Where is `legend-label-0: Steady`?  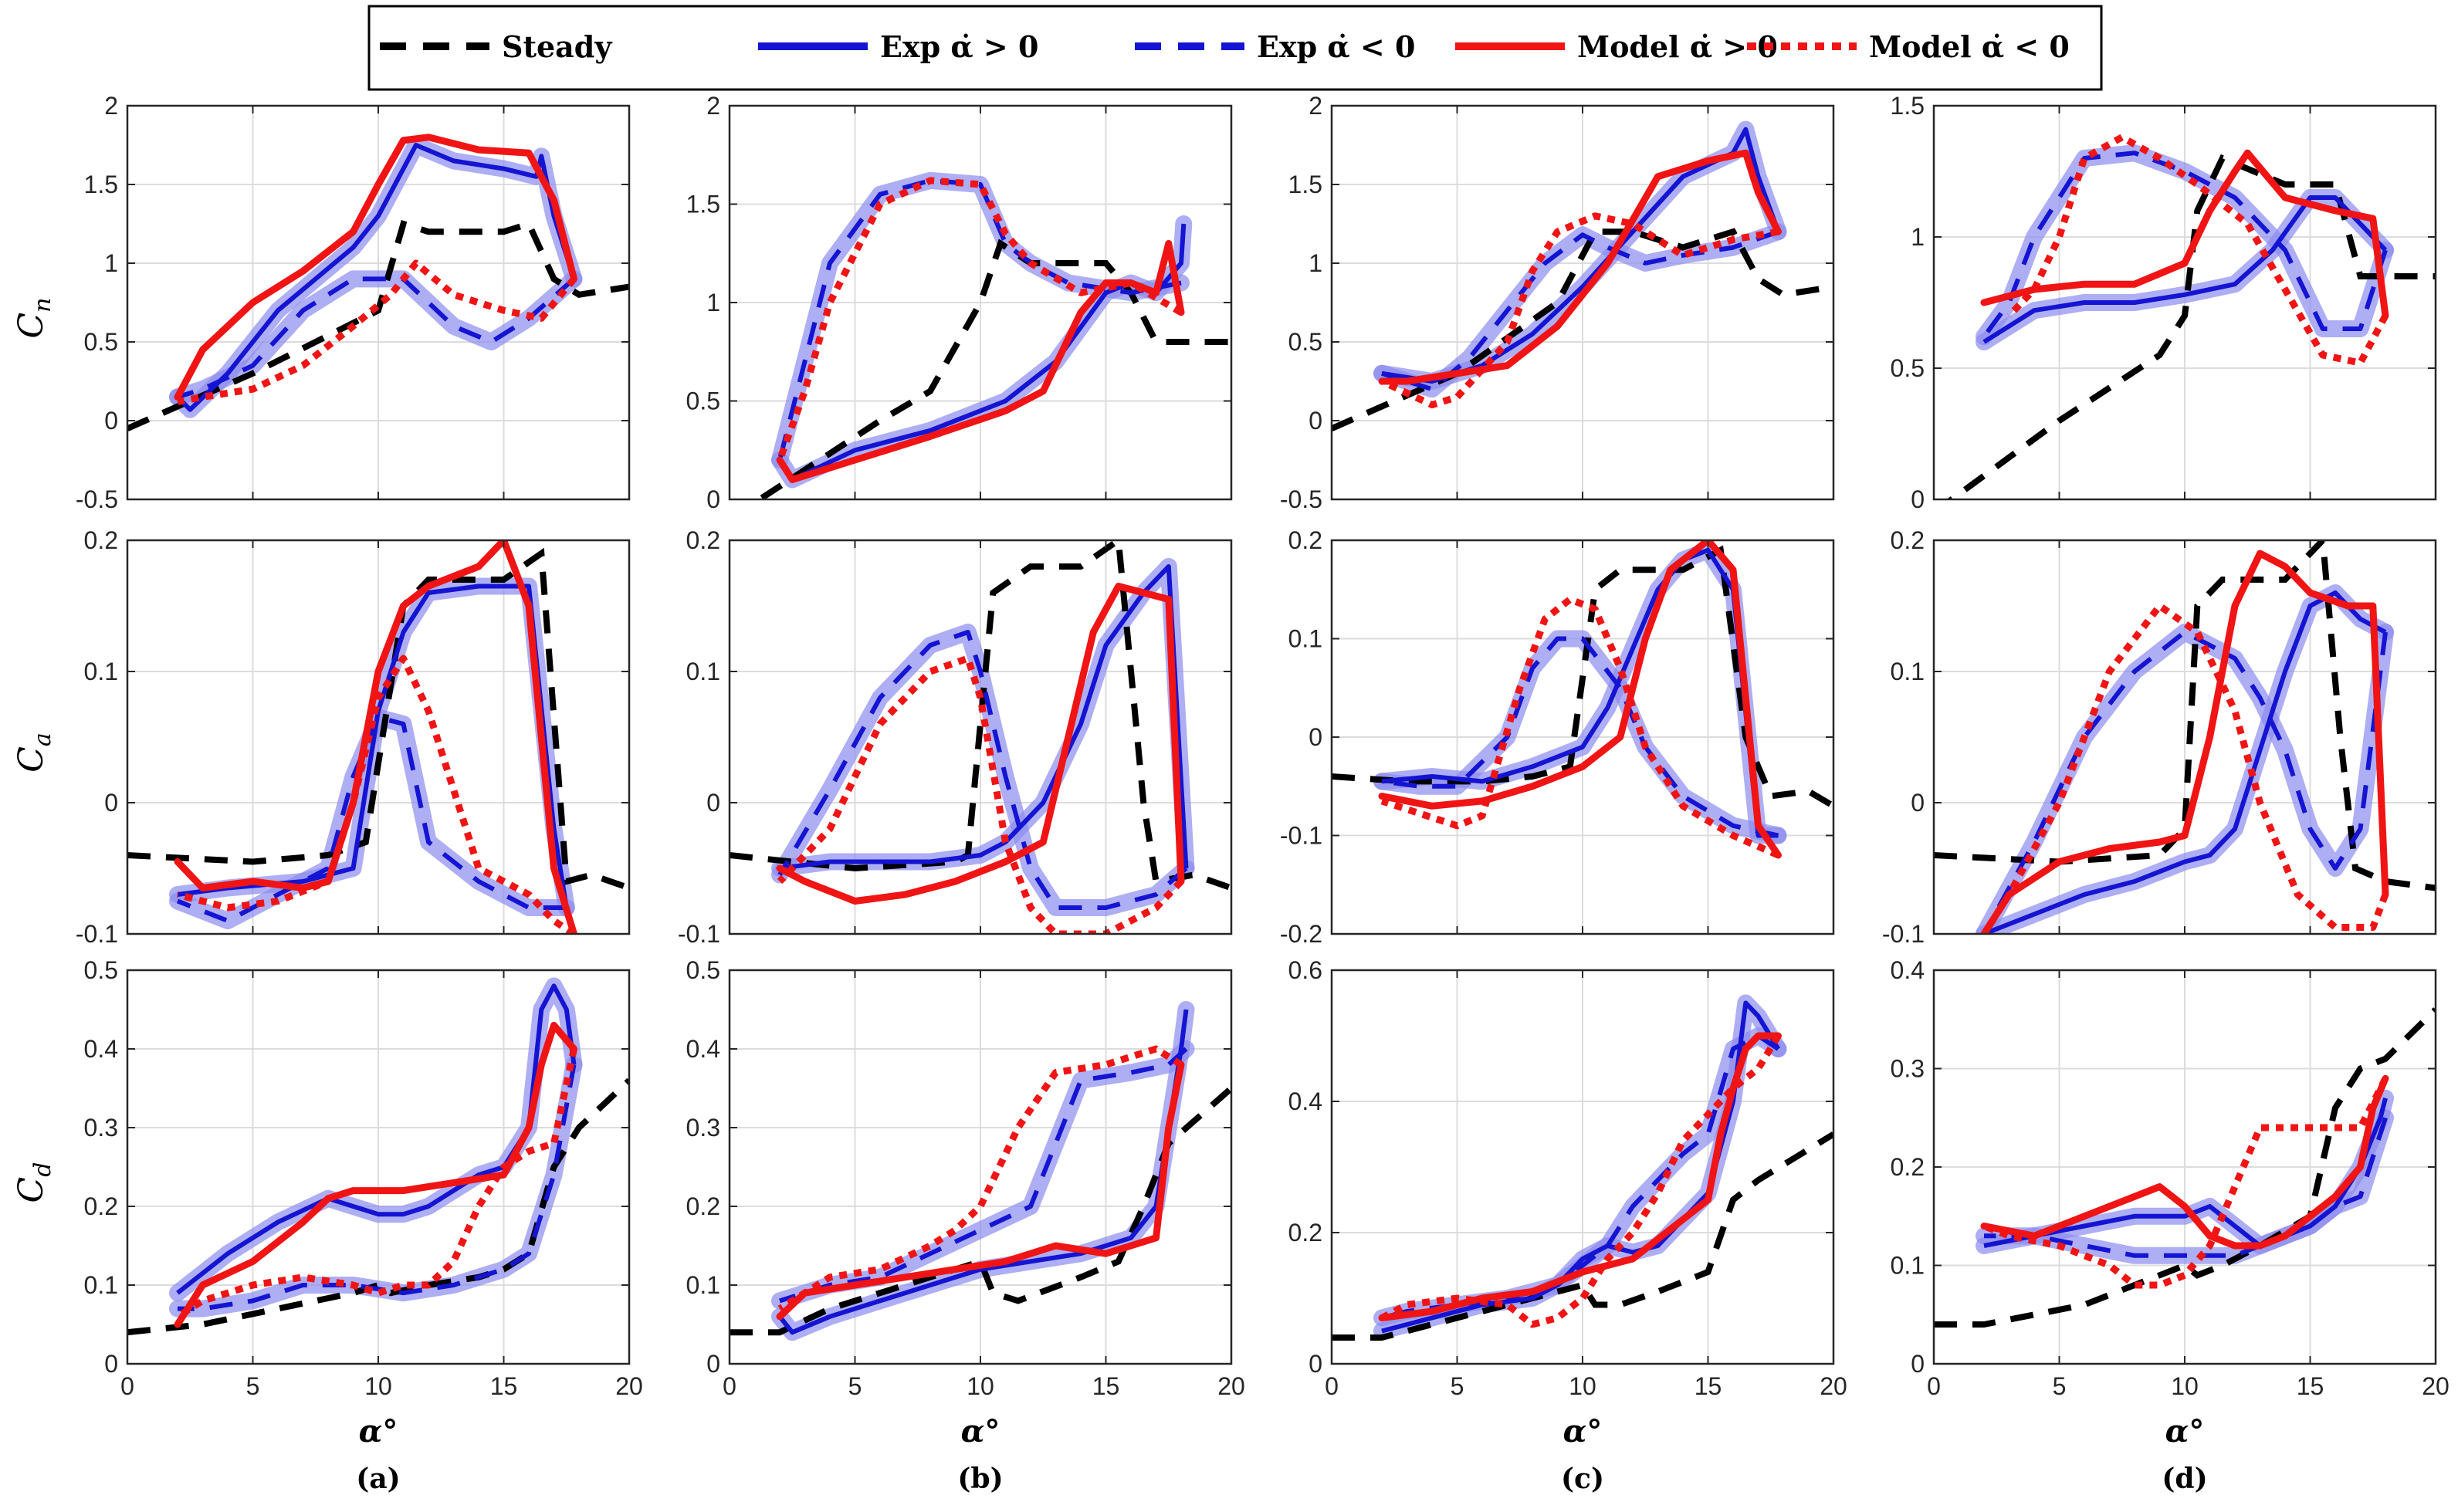
legend-label-0: Steady is located at coordinates (557, 46).